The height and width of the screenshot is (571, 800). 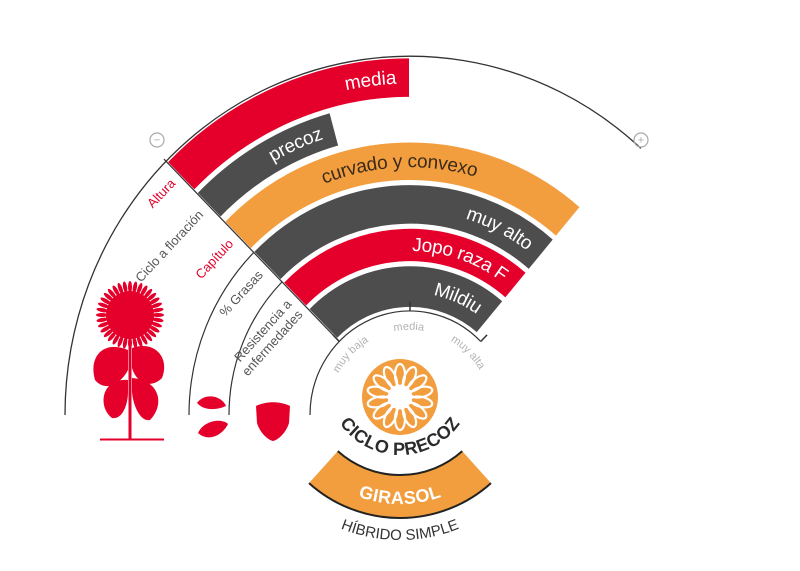 I want to click on hybrid-type-label-text: HÍBRIDO SIMPLE, so click(x=400, y=530).